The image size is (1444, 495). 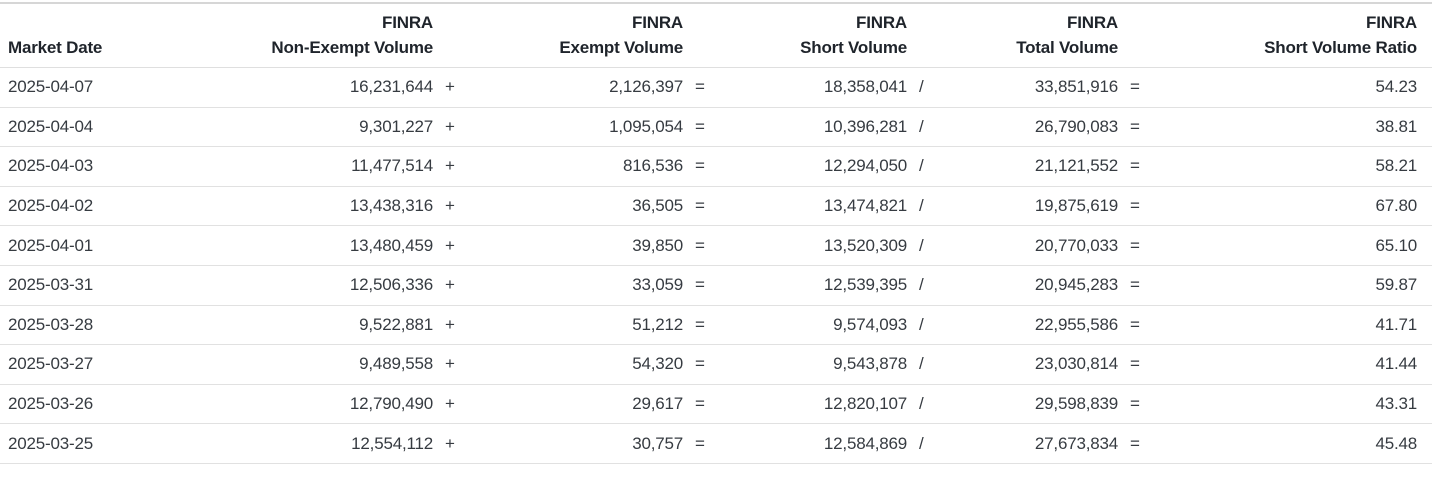 What do you see at coordinates (70, 127) in the screenshot?
I see `market-date-cell: 2025-04-04` at bounding box center [70, 127].